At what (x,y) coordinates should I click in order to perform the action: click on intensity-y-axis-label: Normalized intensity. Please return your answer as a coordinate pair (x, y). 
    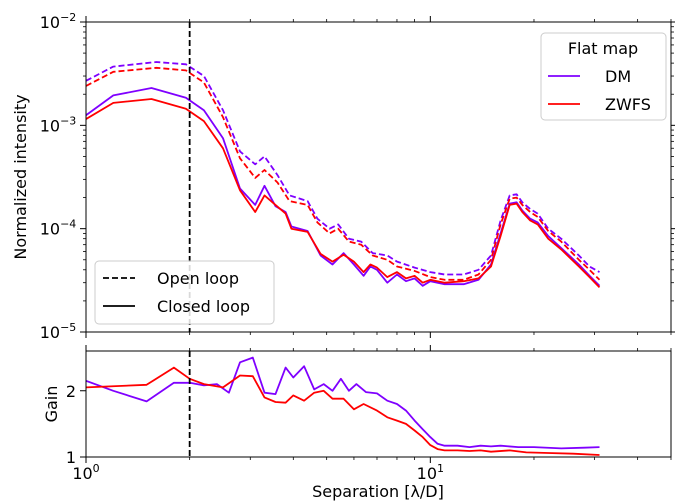
    Looking at the image, I should click on (20, 176).